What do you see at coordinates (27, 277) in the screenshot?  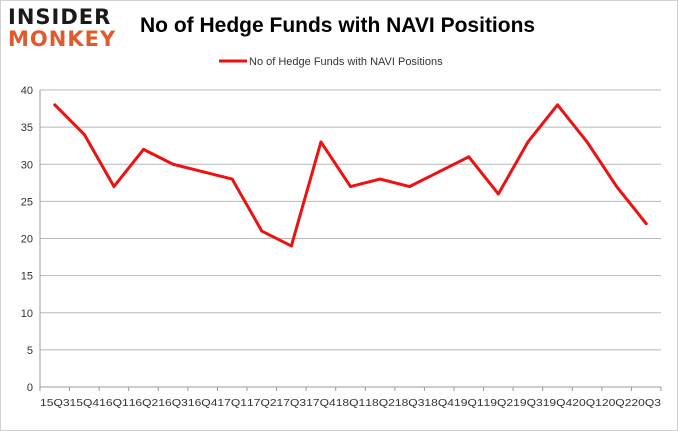 I see `y-tick-label: 15` at bounding box center [27, 277].